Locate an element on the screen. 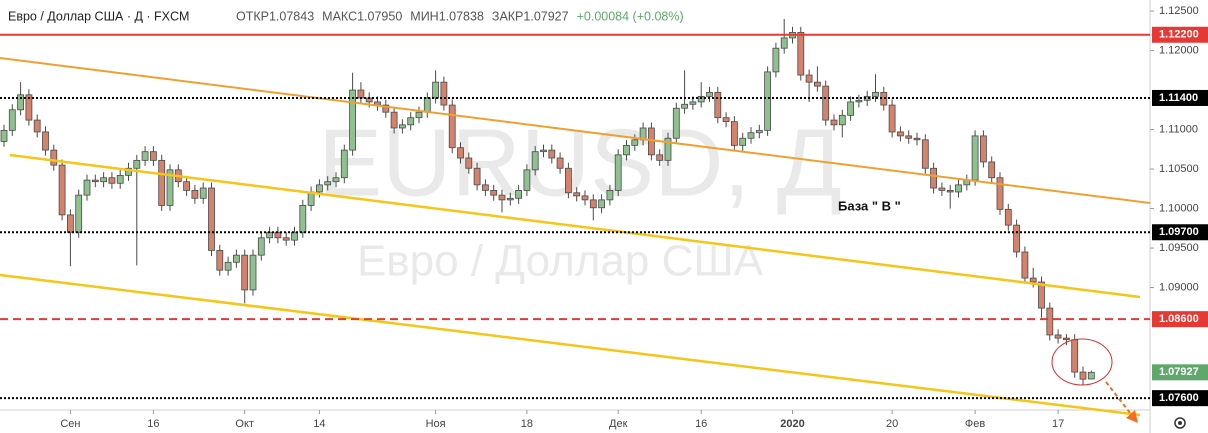 The image size is (1208, 433). y-tick-label: 1.09500 is located at coordinates (1179, 248).